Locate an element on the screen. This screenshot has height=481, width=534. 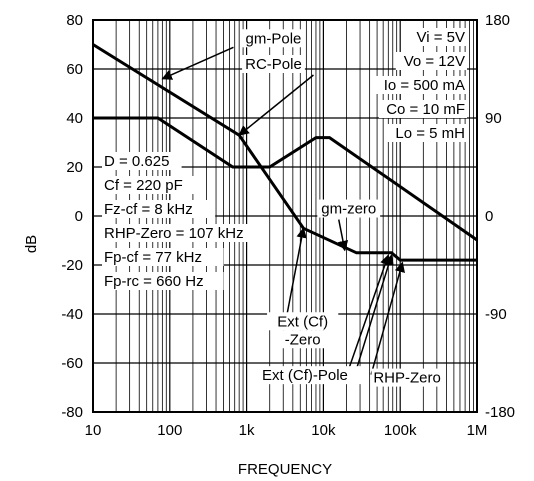
param-right: Vi = 5V is located at coordinates (440, 37).